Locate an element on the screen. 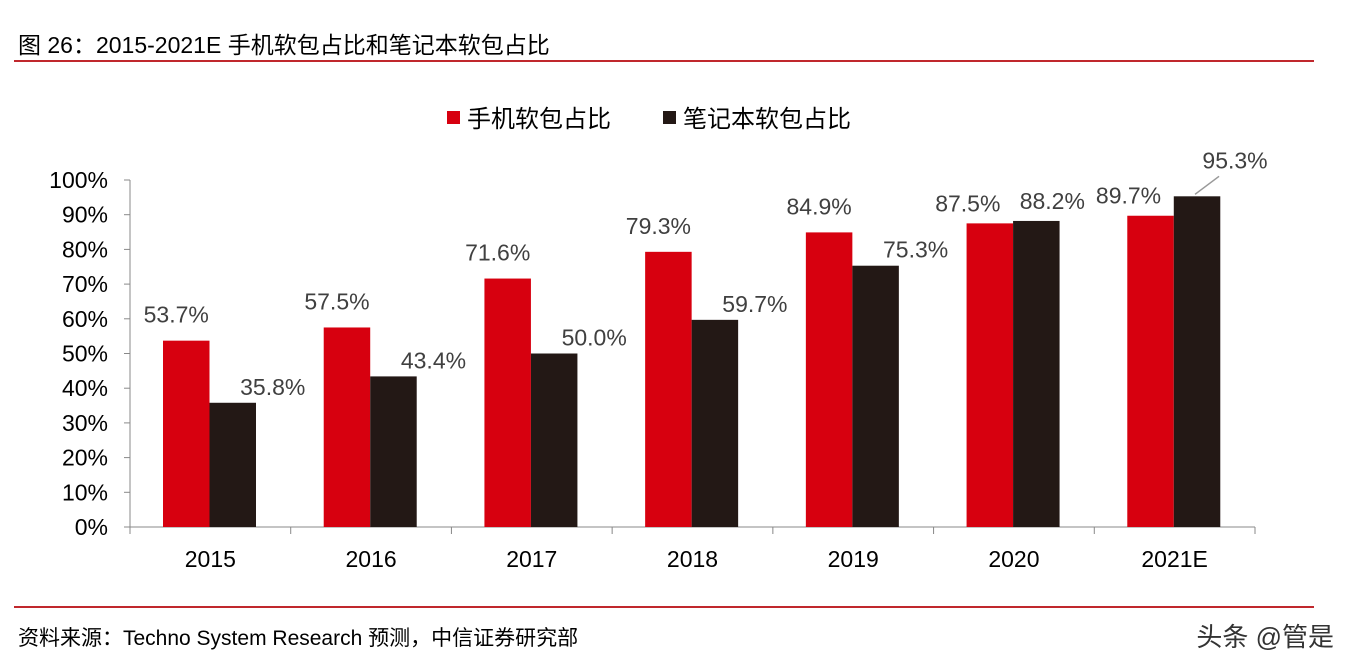  y-tick-label: 80% is located at coordinates (85, 249).